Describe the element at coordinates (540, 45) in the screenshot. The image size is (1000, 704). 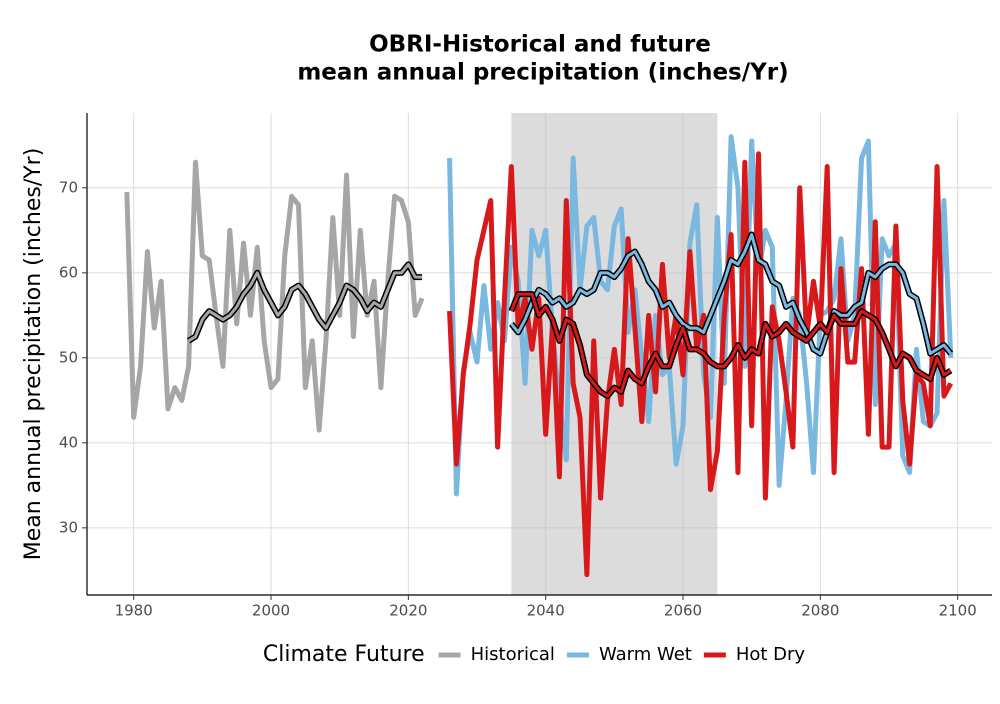
I see `chart-title: OBRI-Historical and future` at that location.